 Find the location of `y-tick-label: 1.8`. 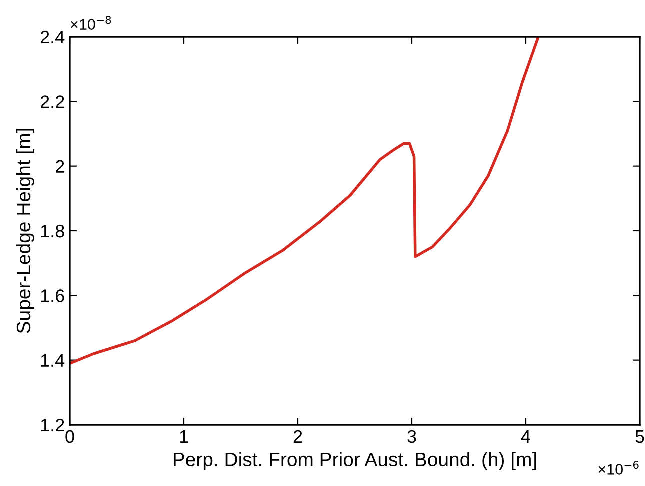

y-tick-label: 1.8 is located at coordinates (52, 231).